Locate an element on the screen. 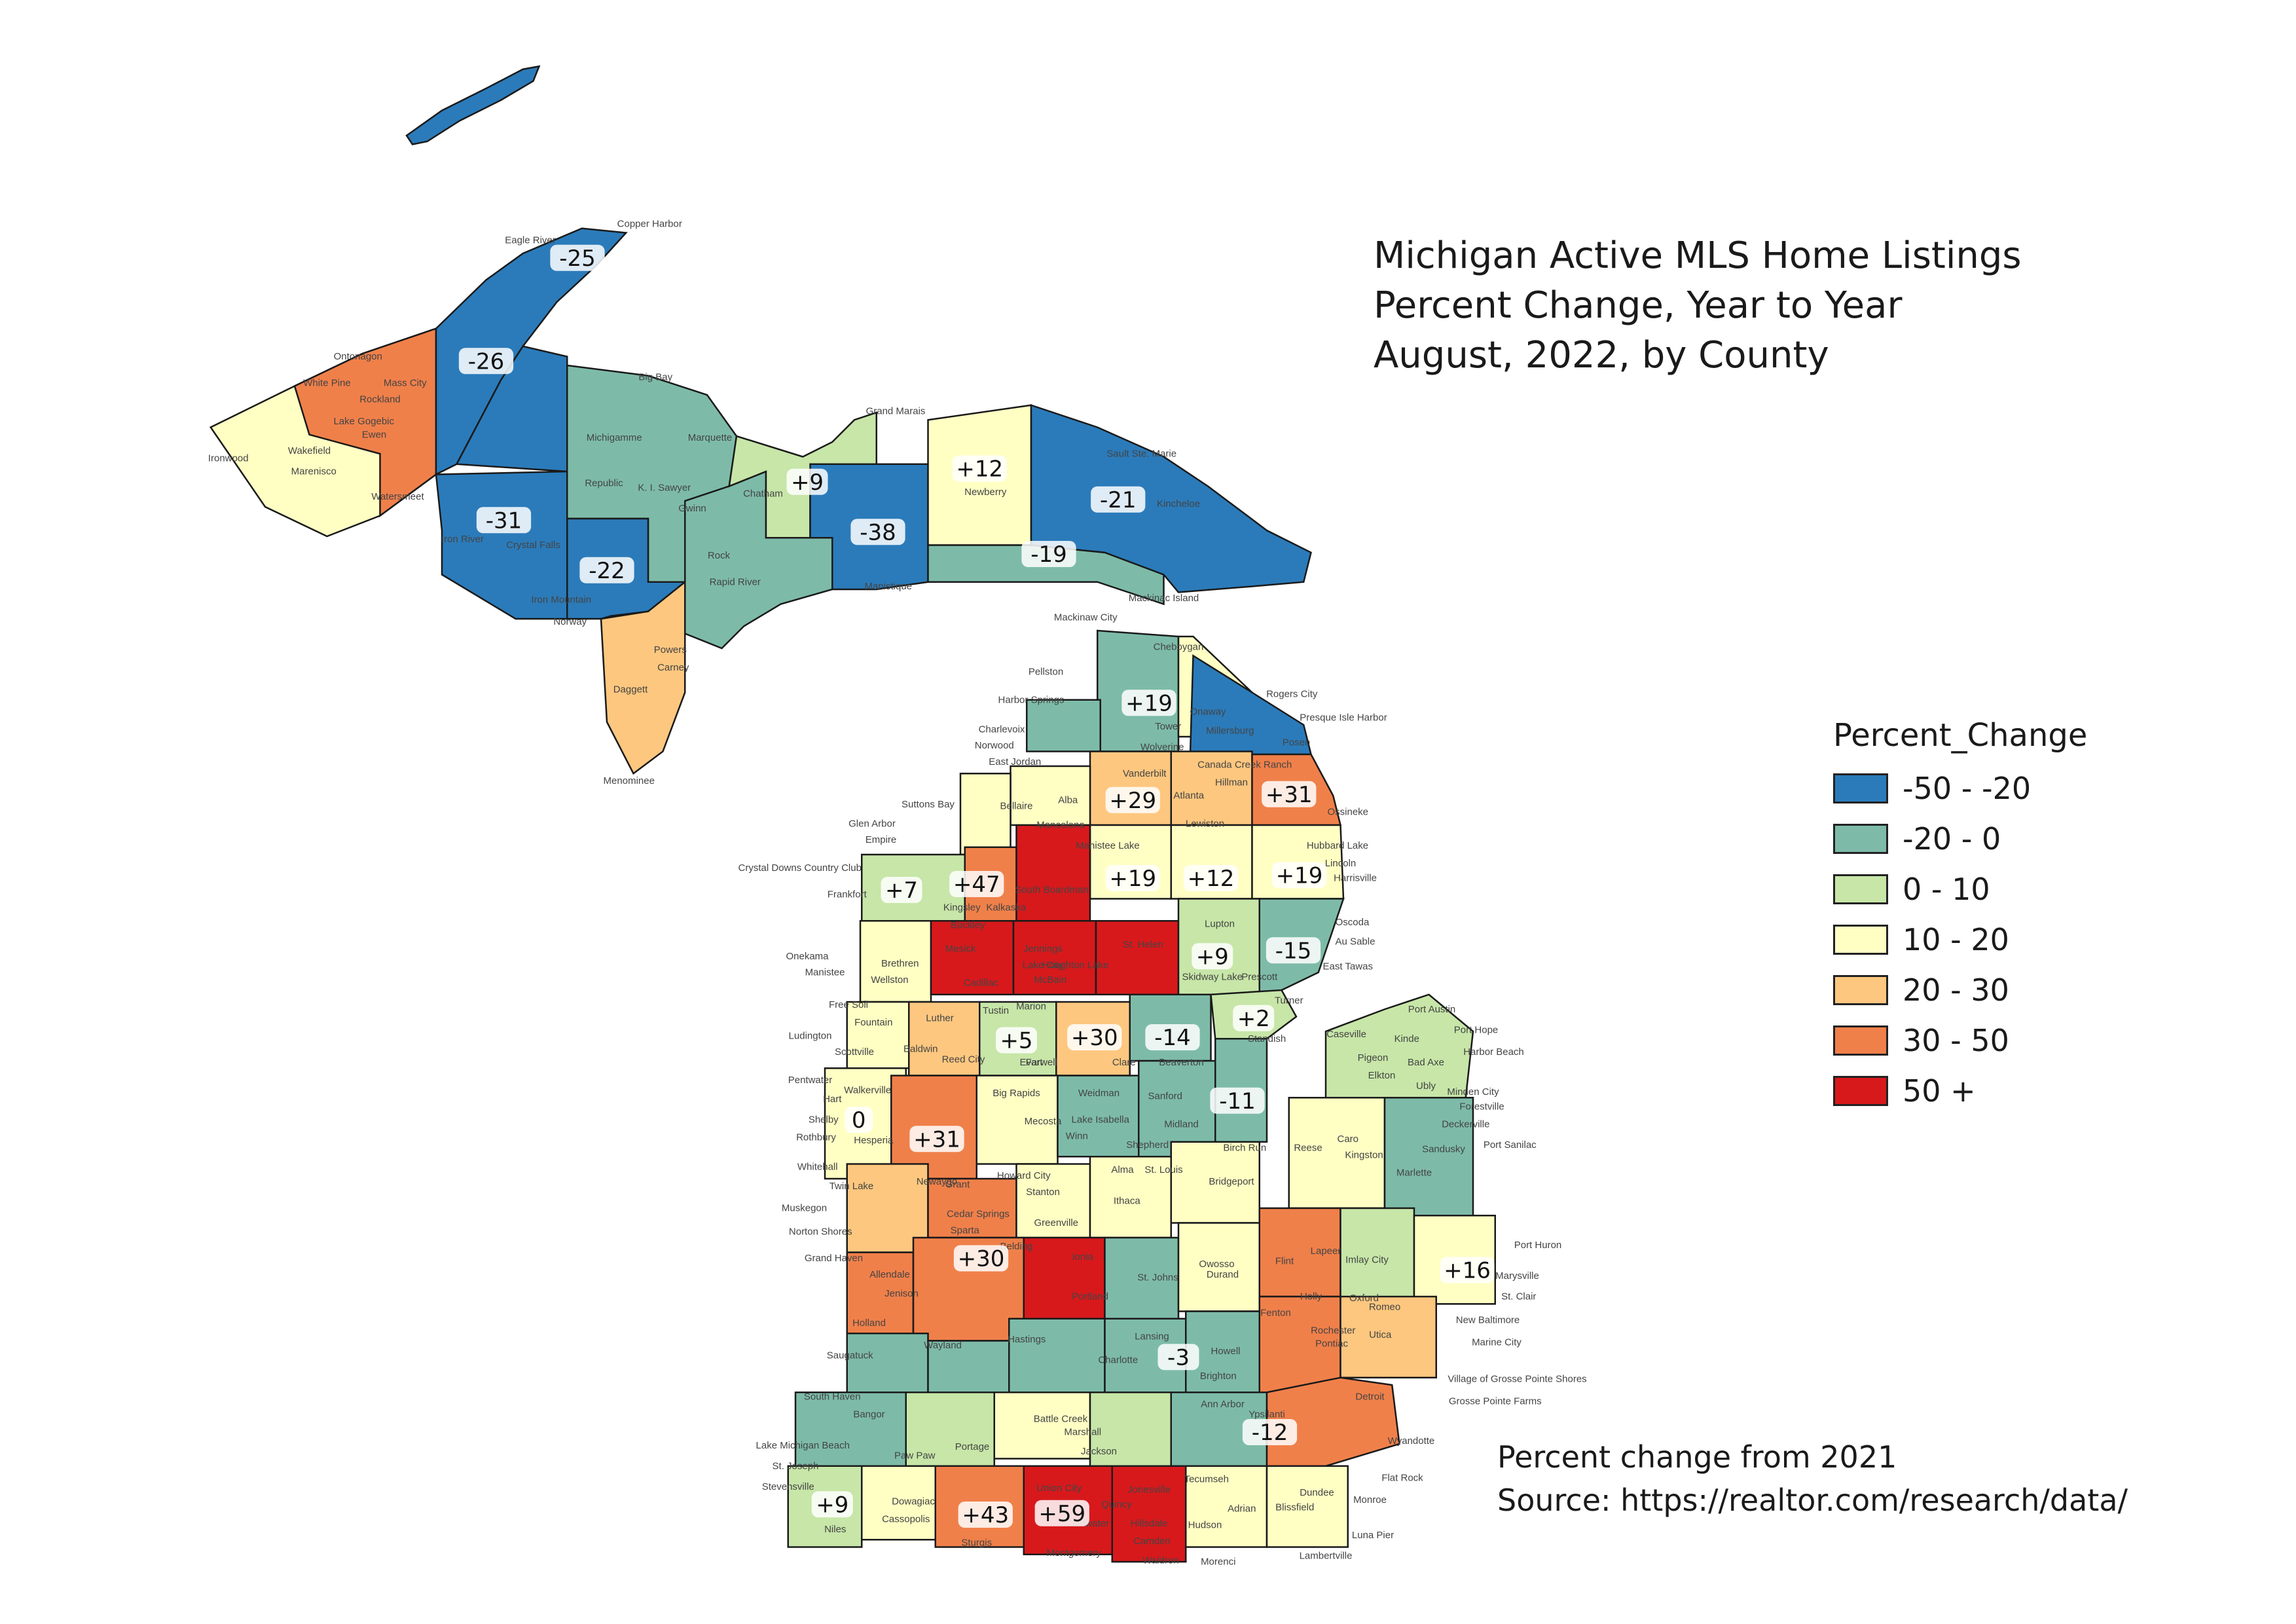 This screenshot has width=2296, height=1624. place-label: Cedar Springs is located at coordinates (978, 1214).